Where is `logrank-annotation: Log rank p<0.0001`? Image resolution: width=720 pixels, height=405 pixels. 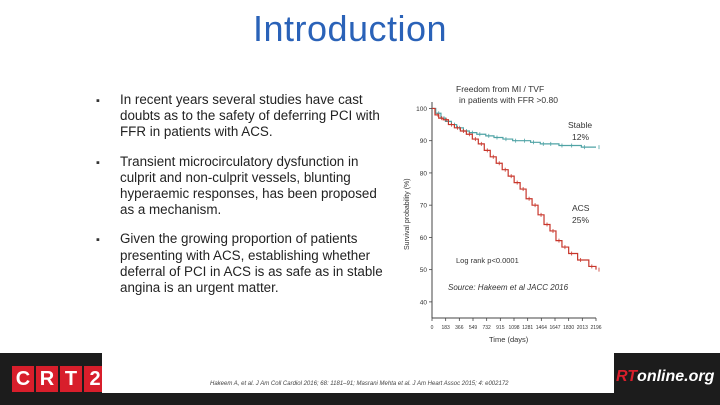
logrank-annotation: Log rank p<0.0001 is located at coordinates (487, 260).